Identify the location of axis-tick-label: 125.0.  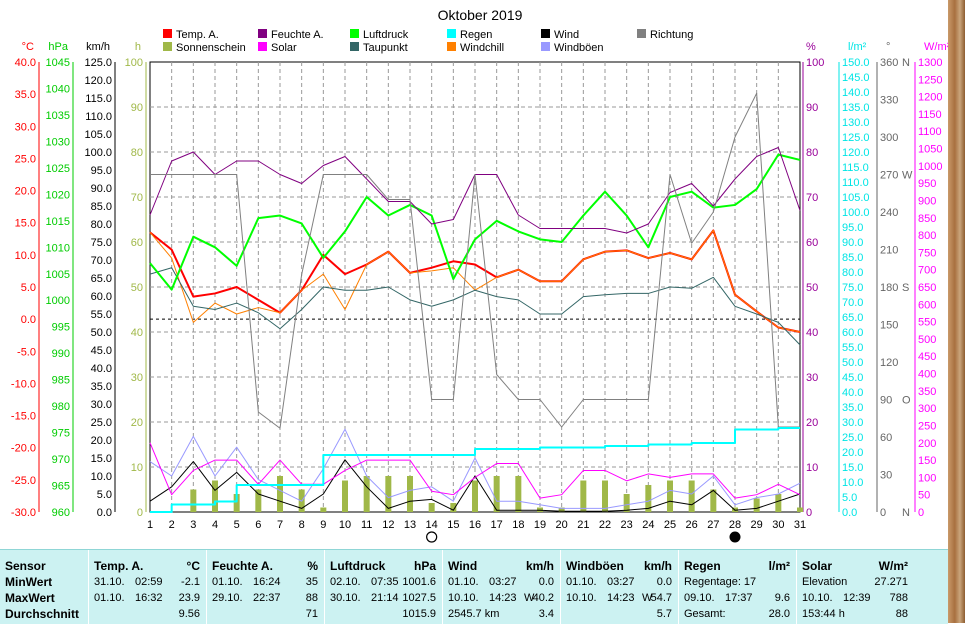
(98, 63).